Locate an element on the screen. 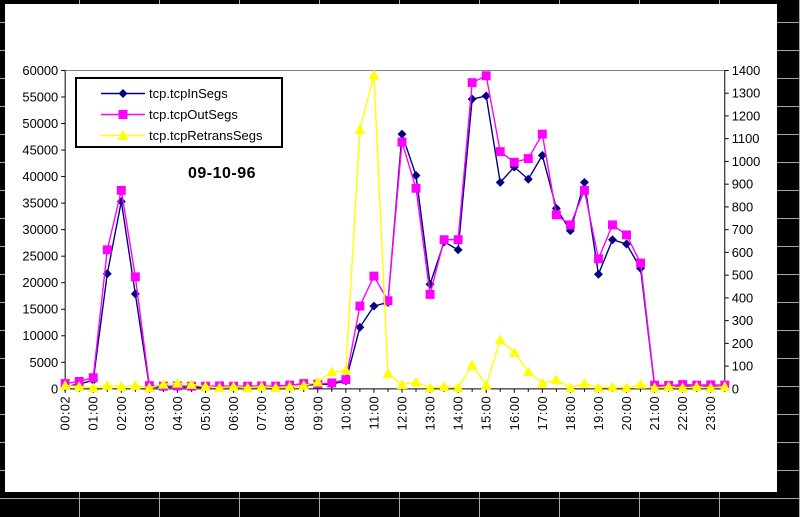 The height and width of the screenshot is (517, 800). y-axis-right-label: 800 is located at coordinates (742, 206).